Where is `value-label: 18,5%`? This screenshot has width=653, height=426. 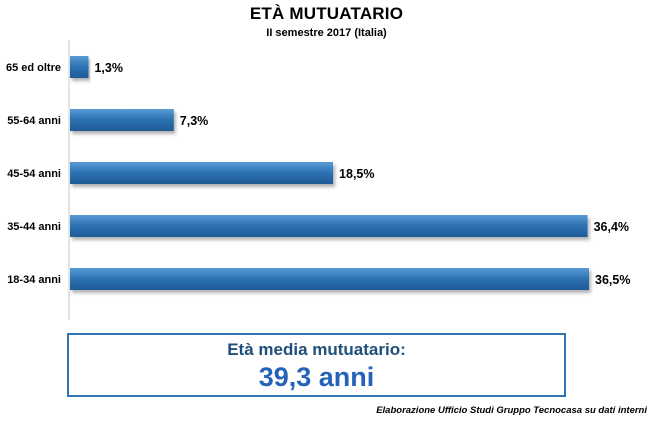 value-label: 18,5% is located at coordinates (356, 174).